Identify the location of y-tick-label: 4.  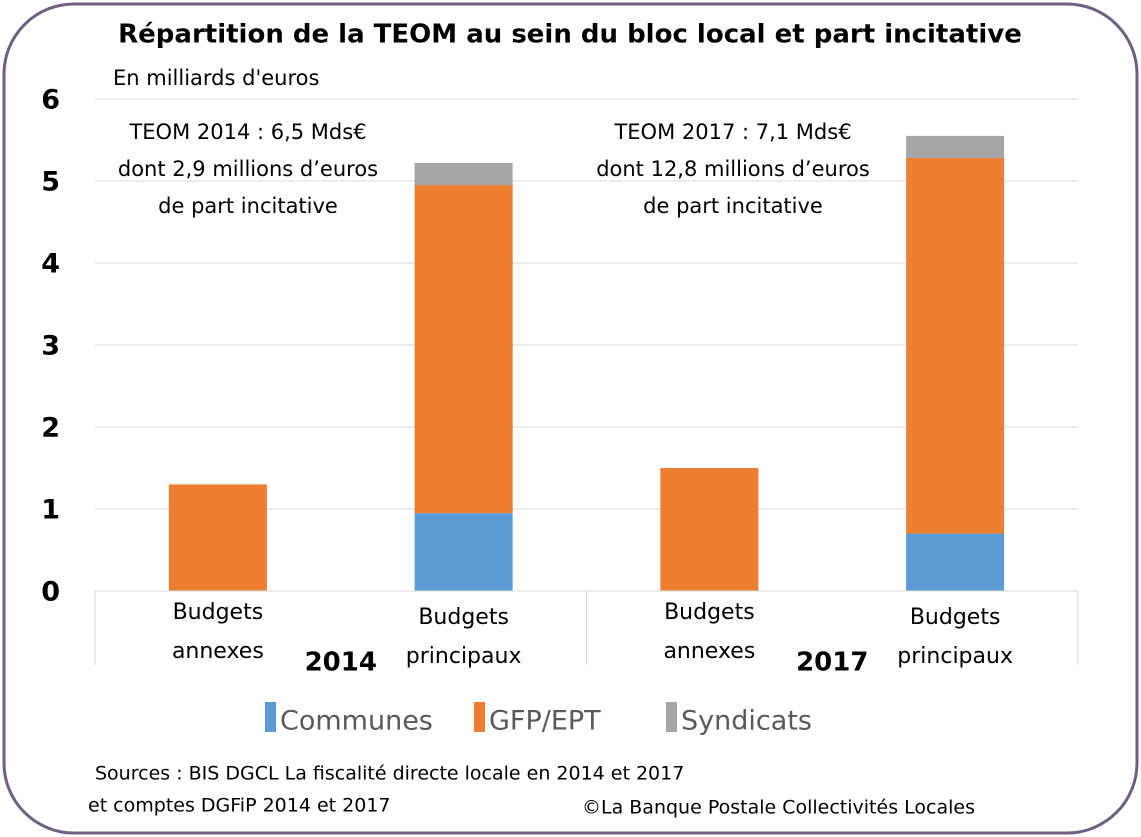
(50, 264).